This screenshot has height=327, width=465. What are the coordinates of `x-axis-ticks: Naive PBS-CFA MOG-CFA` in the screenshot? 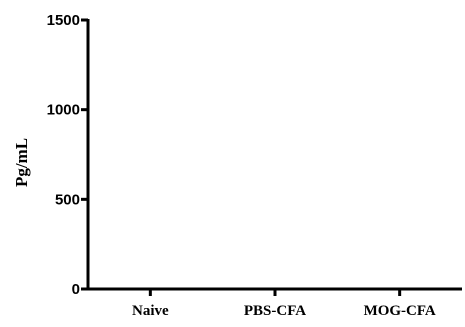 It's located at (284, 304).